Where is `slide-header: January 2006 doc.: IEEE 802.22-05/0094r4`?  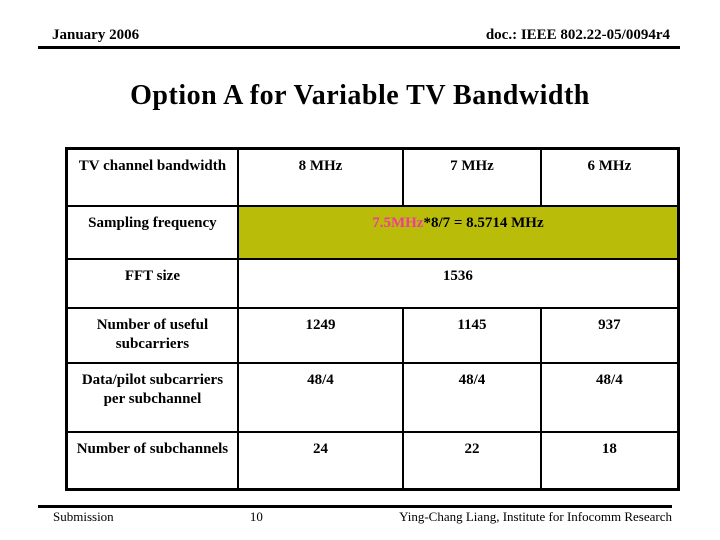
slide-header: January 2006 doc.: IEEE 802.22-05/0094r4 is located at coordinates (359, 38).